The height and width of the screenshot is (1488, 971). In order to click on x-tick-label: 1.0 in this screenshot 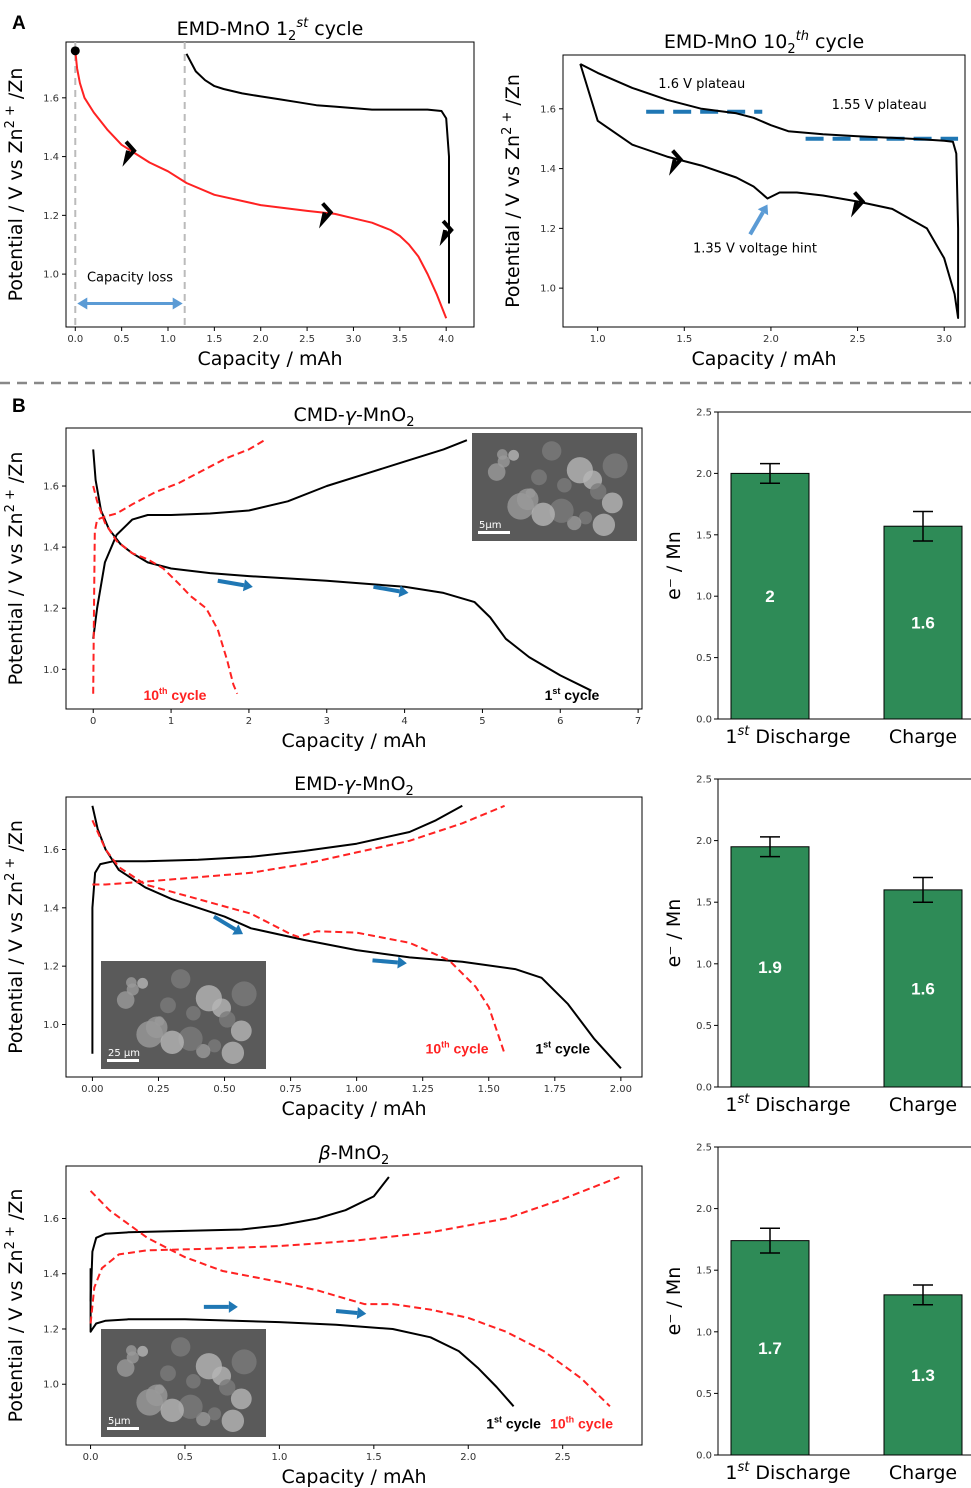, I will do `click(598, 339)`.